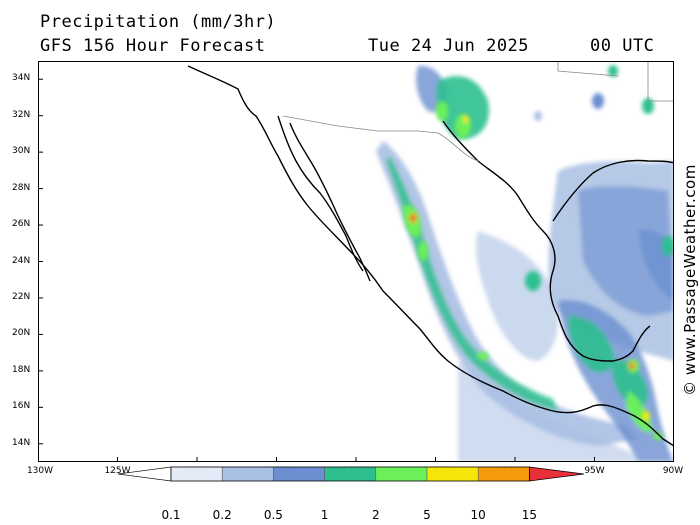 This screenshot has width=700, height=525. Describe the element at coordinates (622, 46) in the screenshot. I see `forecast-time: 00 UTC` at that location.